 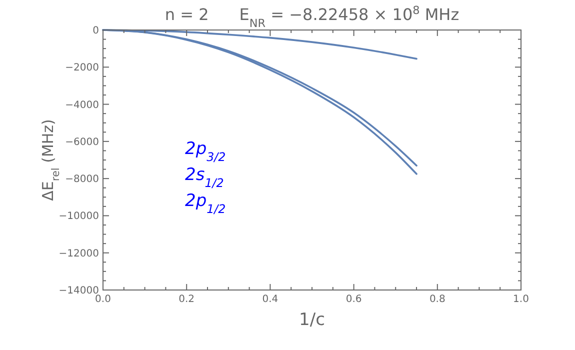 What do you see at coordinates (103, 299) in the screenshot?
I see `x-tick-label: 0.0` at bounding box center [103, 299].